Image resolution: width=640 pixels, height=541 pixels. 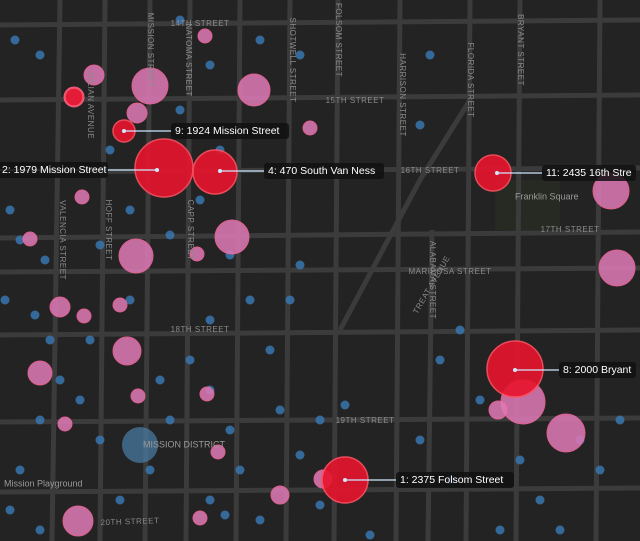 I want to click on callout-label: 4: 470 South Van Ness, so click(x=321, y=171).